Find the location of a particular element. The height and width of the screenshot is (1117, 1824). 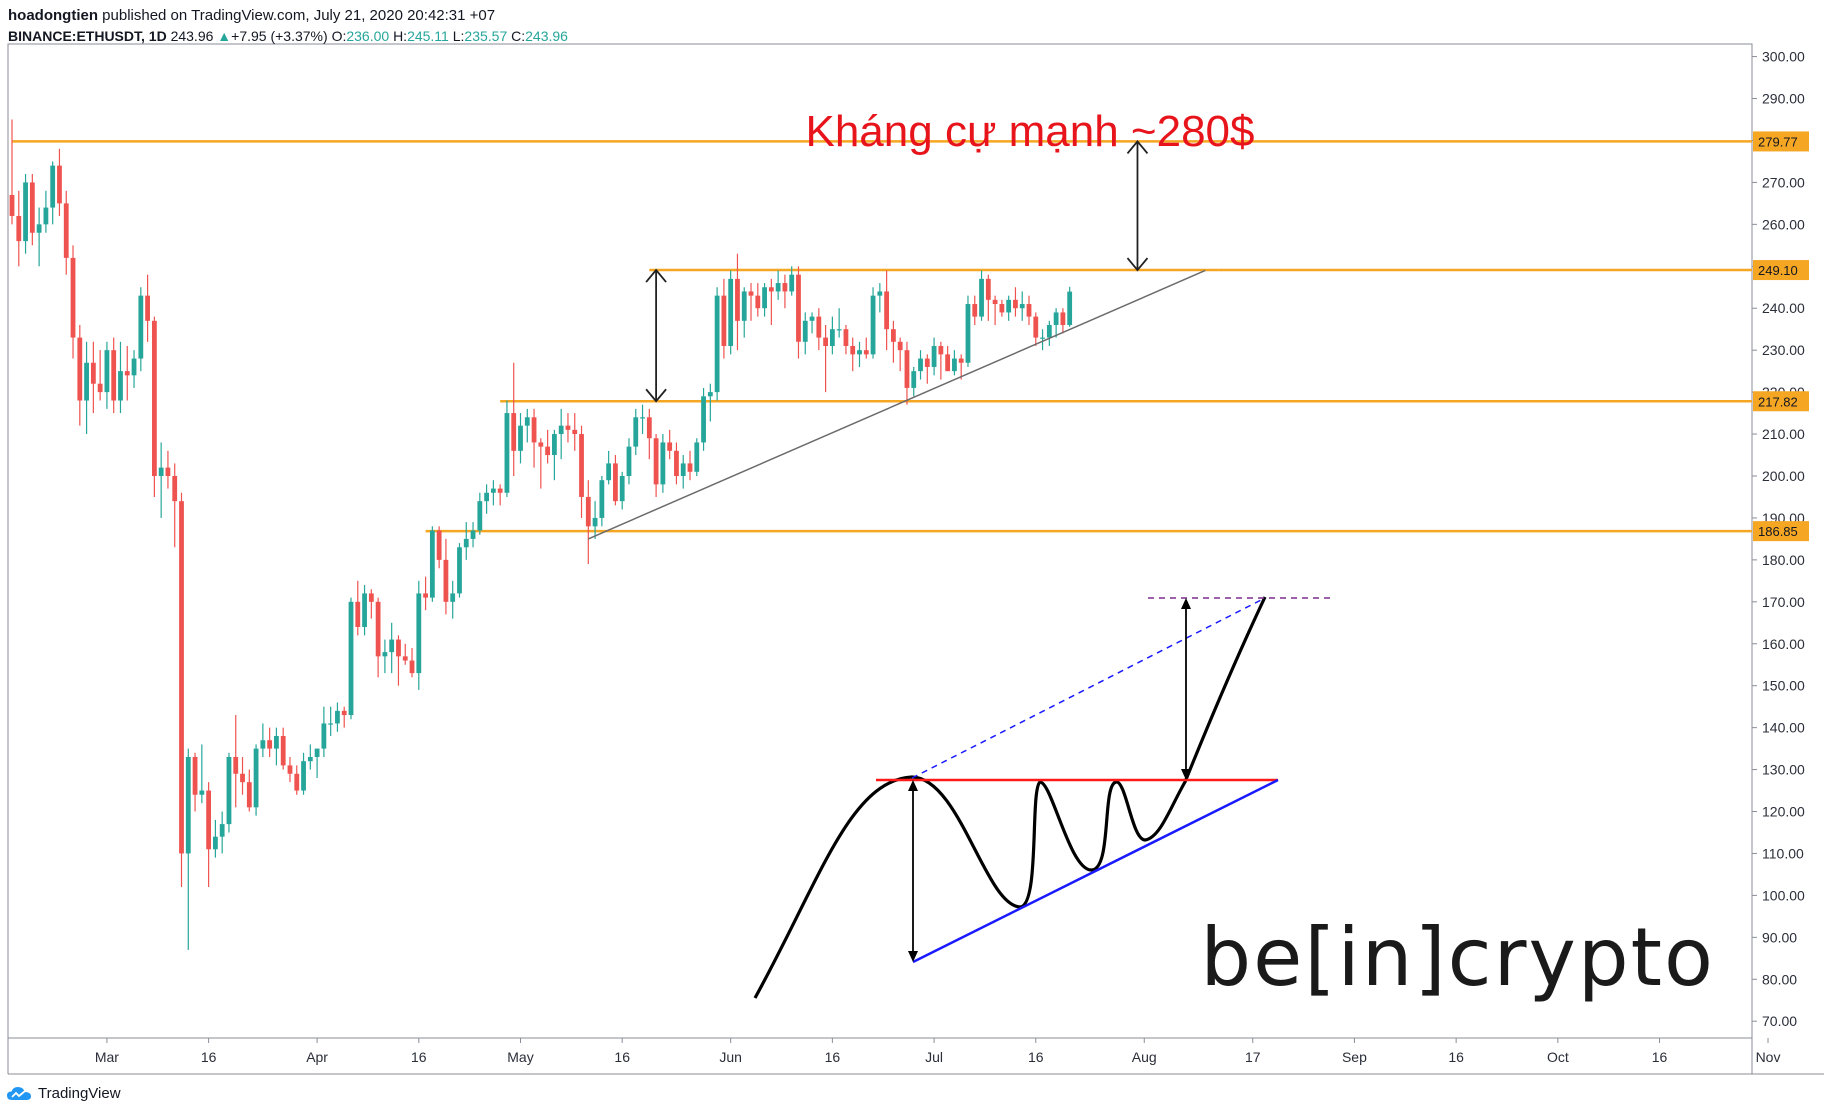

publisher-name: hoadongtien is located at coordinates (53, 15).